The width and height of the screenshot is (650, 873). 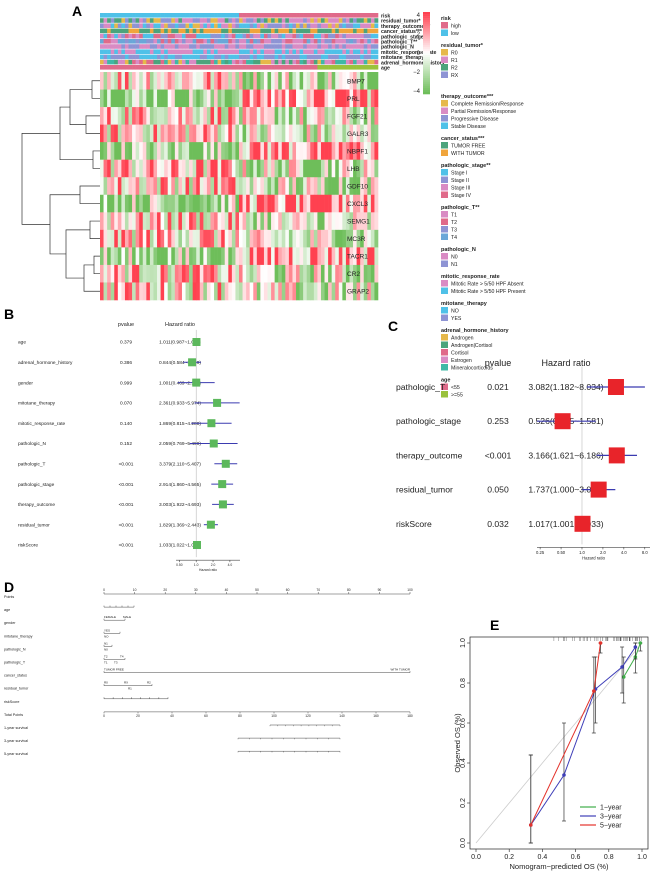 What do you see at coordinates (106, 636) in the screenshot?
I see `category-label: NO` at bounding box center [106, 636].